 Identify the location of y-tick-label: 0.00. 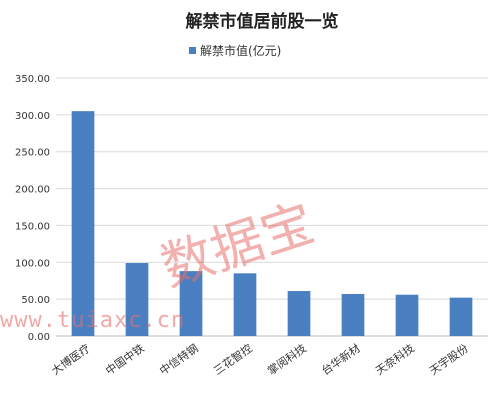
(39, 337).